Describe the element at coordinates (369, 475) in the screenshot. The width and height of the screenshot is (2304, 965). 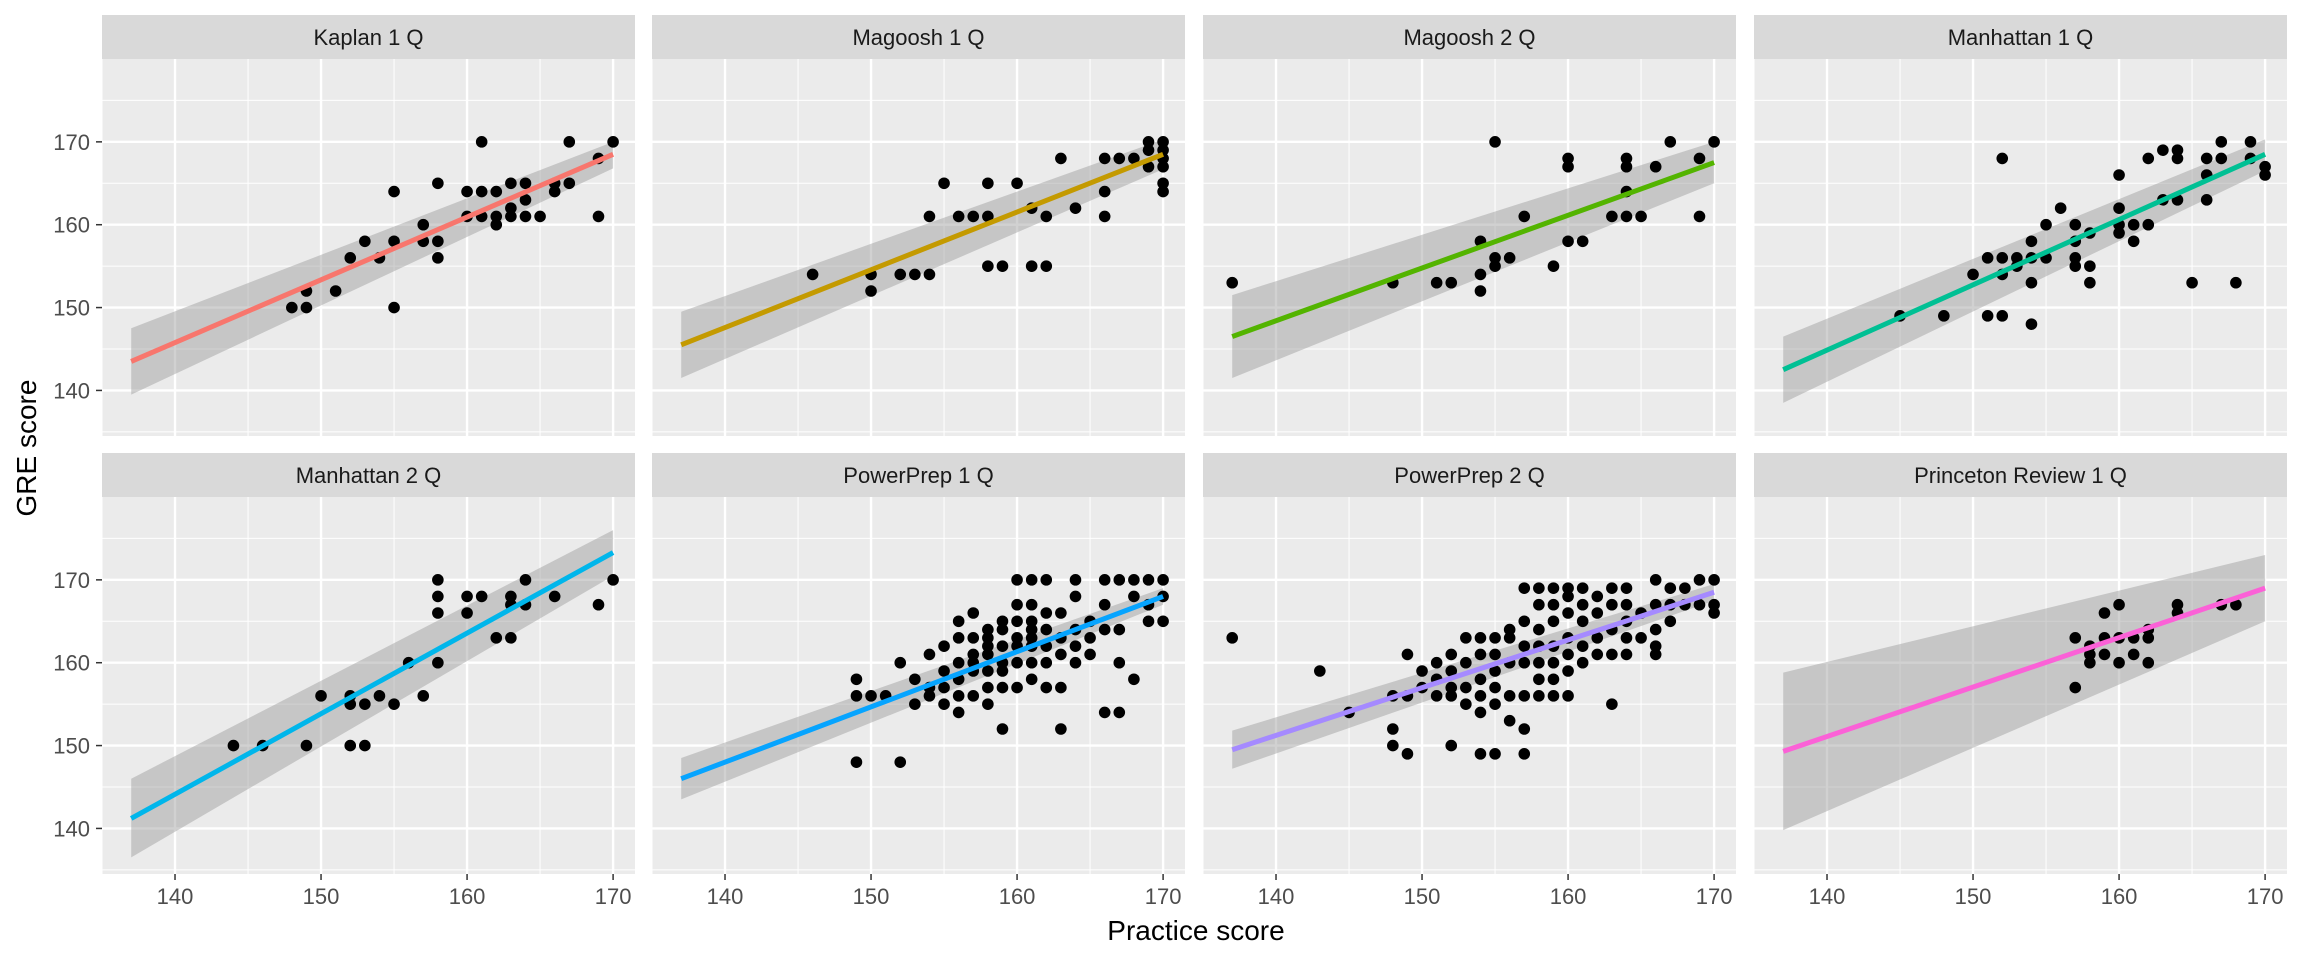
I see `facet-title: Manhattan 2 Q` at that location.